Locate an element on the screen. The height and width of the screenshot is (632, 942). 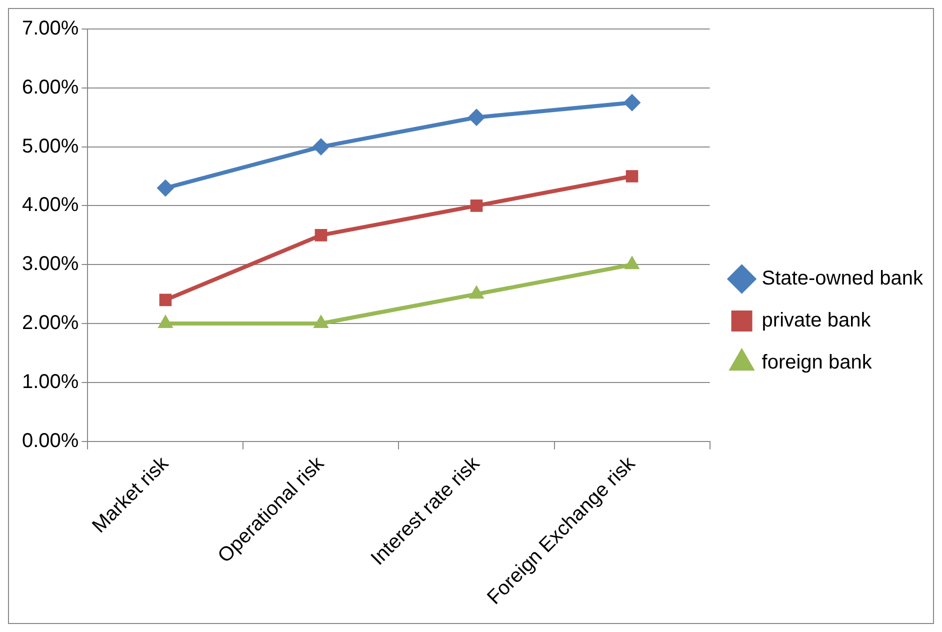
y-tick-label: 4.00% is located at coordinates (50, 205).